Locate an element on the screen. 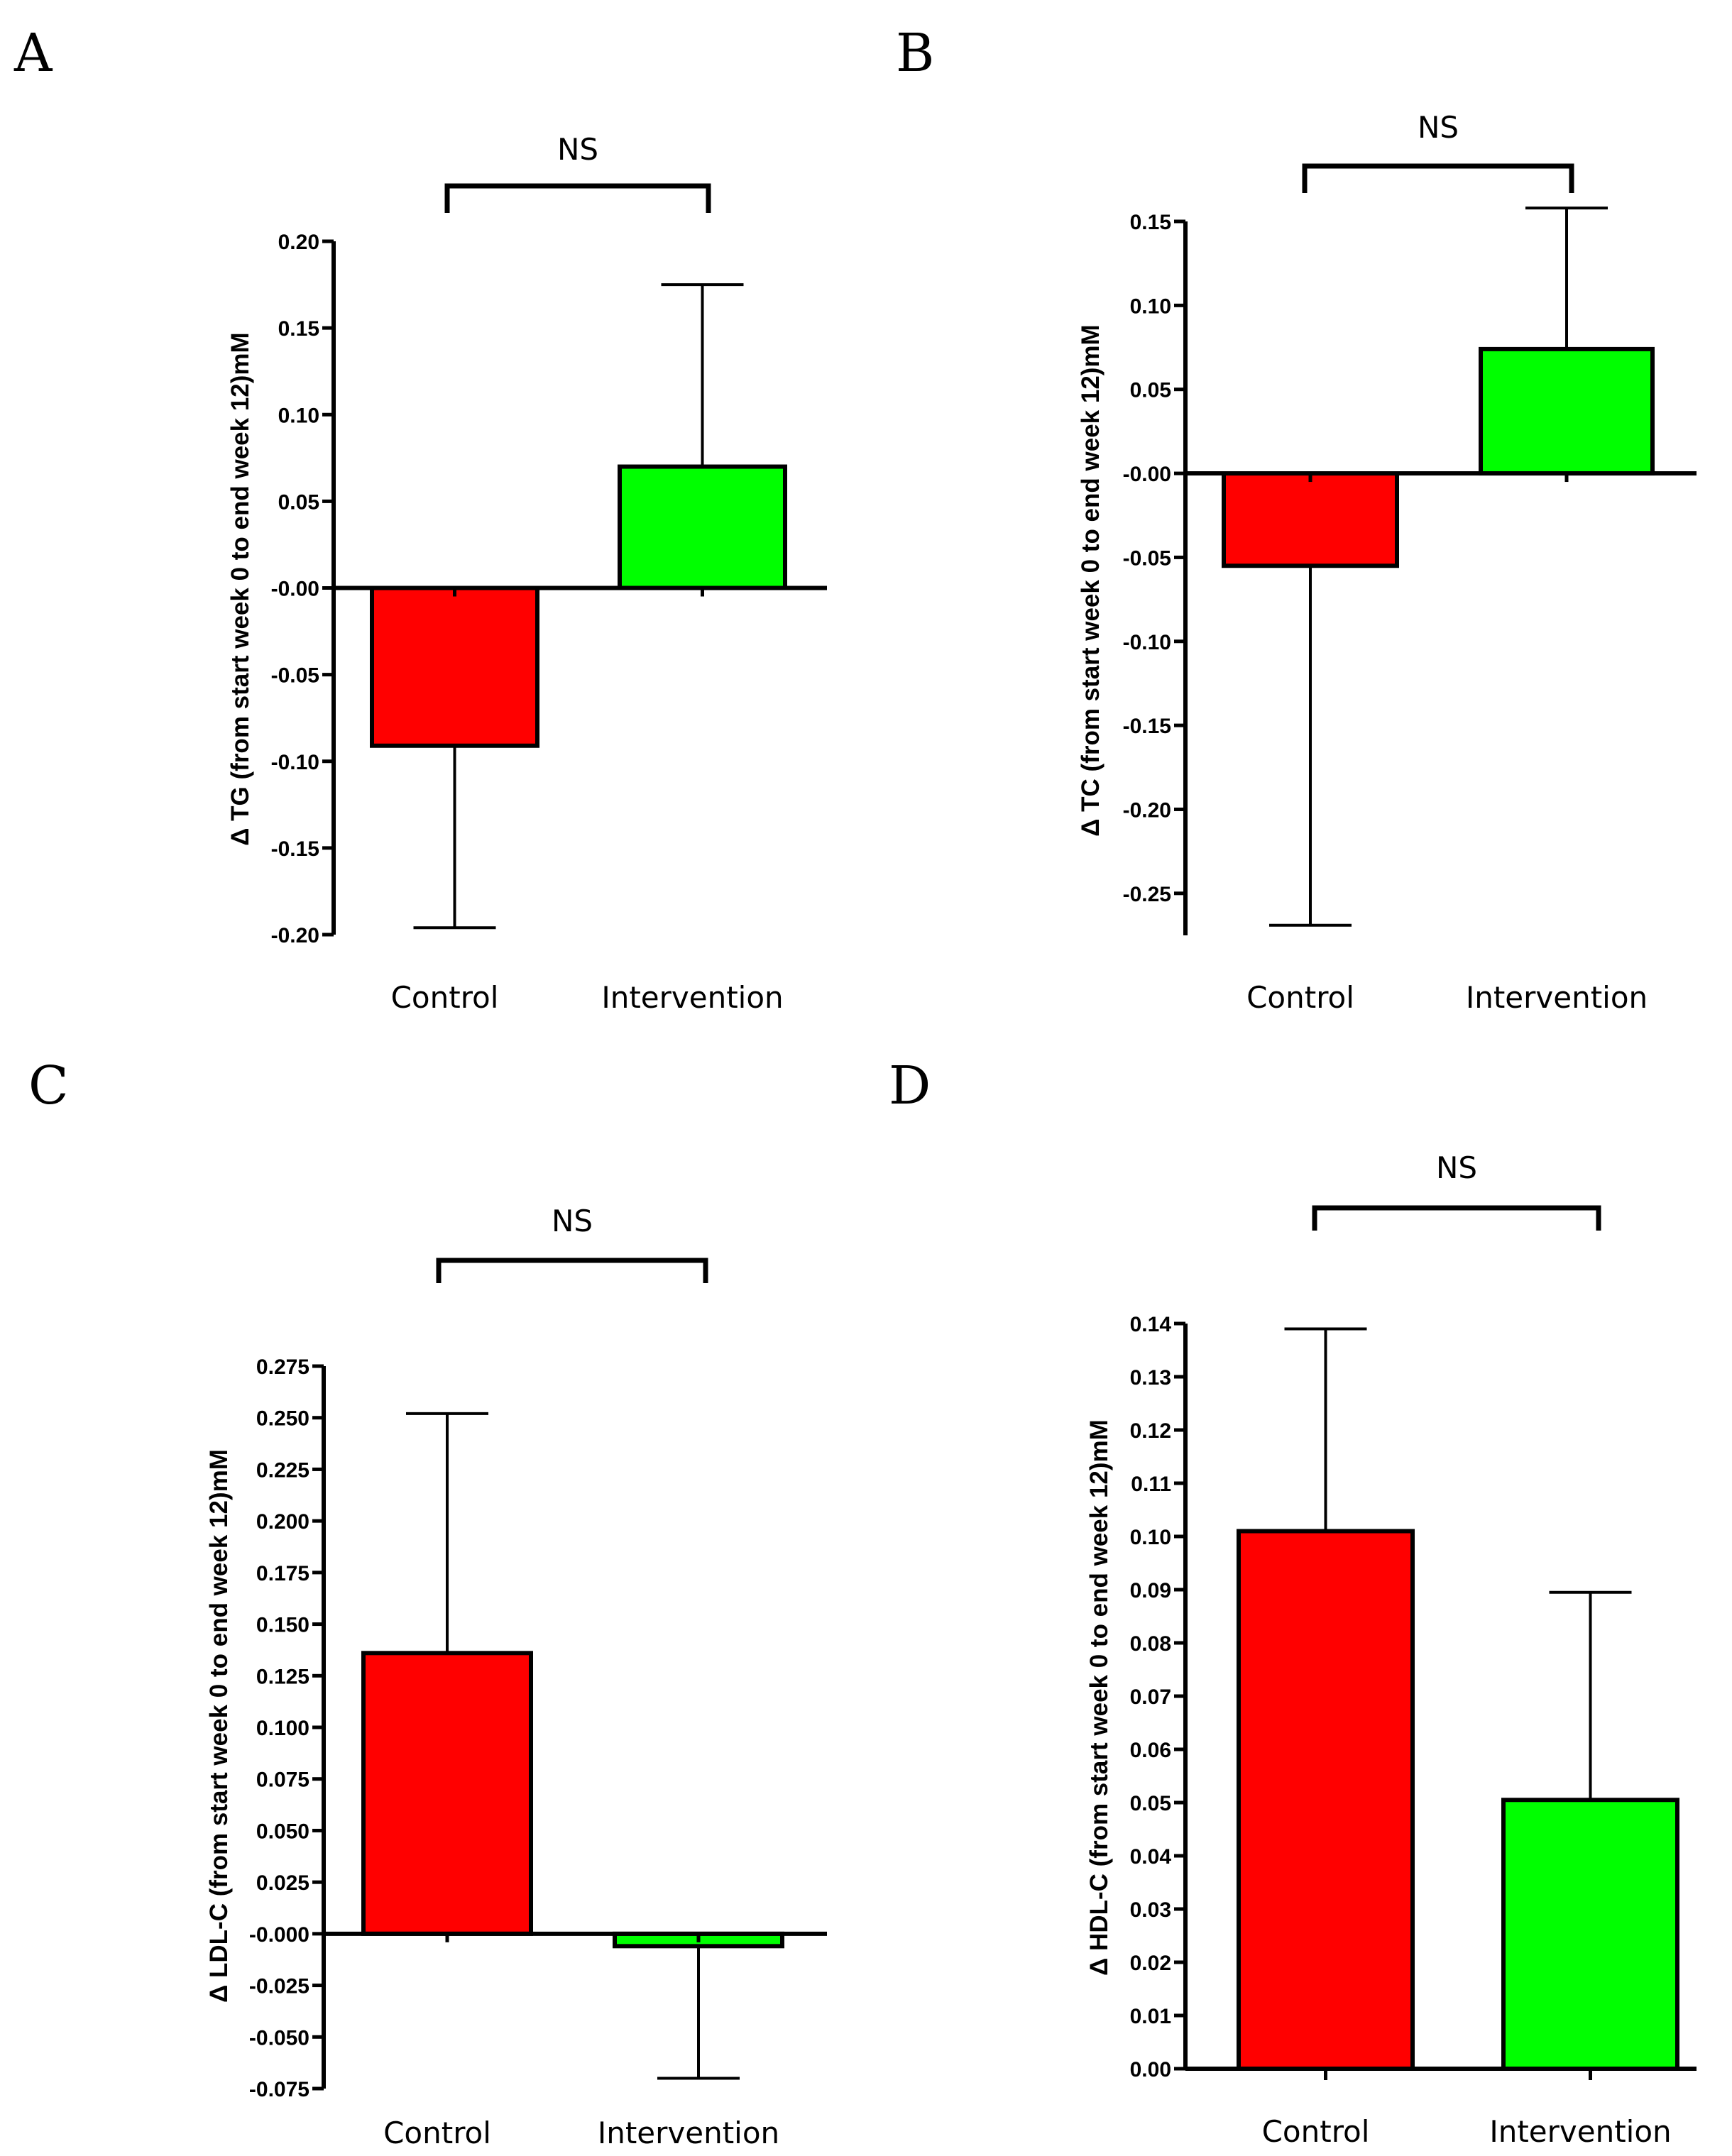  y-tick-label: 0.04 is located at coordinates (1151, 1857).